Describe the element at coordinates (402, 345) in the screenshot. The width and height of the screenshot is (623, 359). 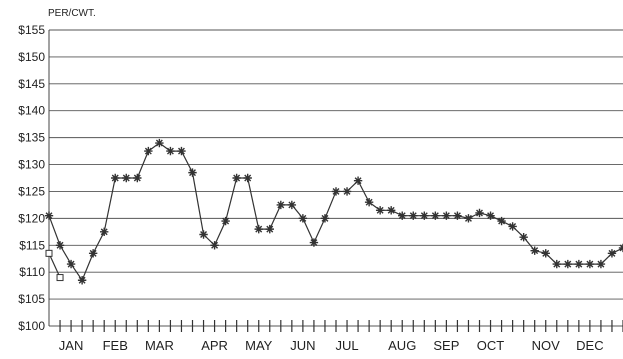
I see `x-month-label: AUG` at that location.